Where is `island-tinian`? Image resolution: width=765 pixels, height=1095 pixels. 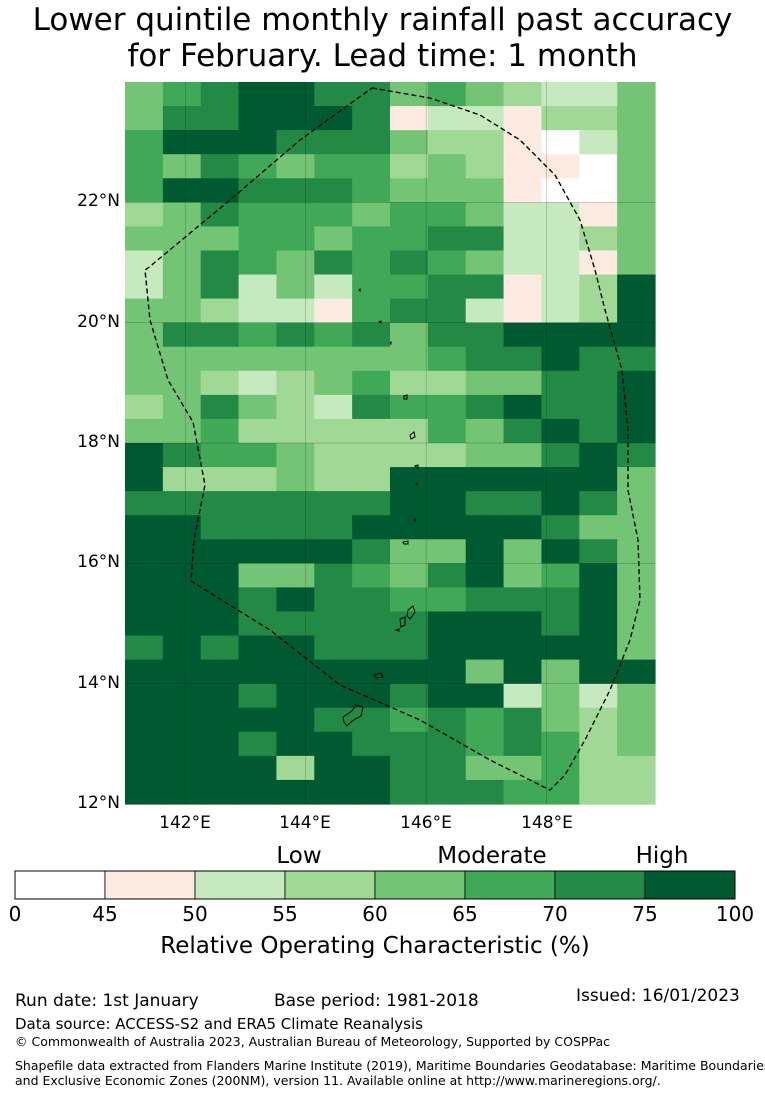
island-tinian is located at coordinates (402, 622).